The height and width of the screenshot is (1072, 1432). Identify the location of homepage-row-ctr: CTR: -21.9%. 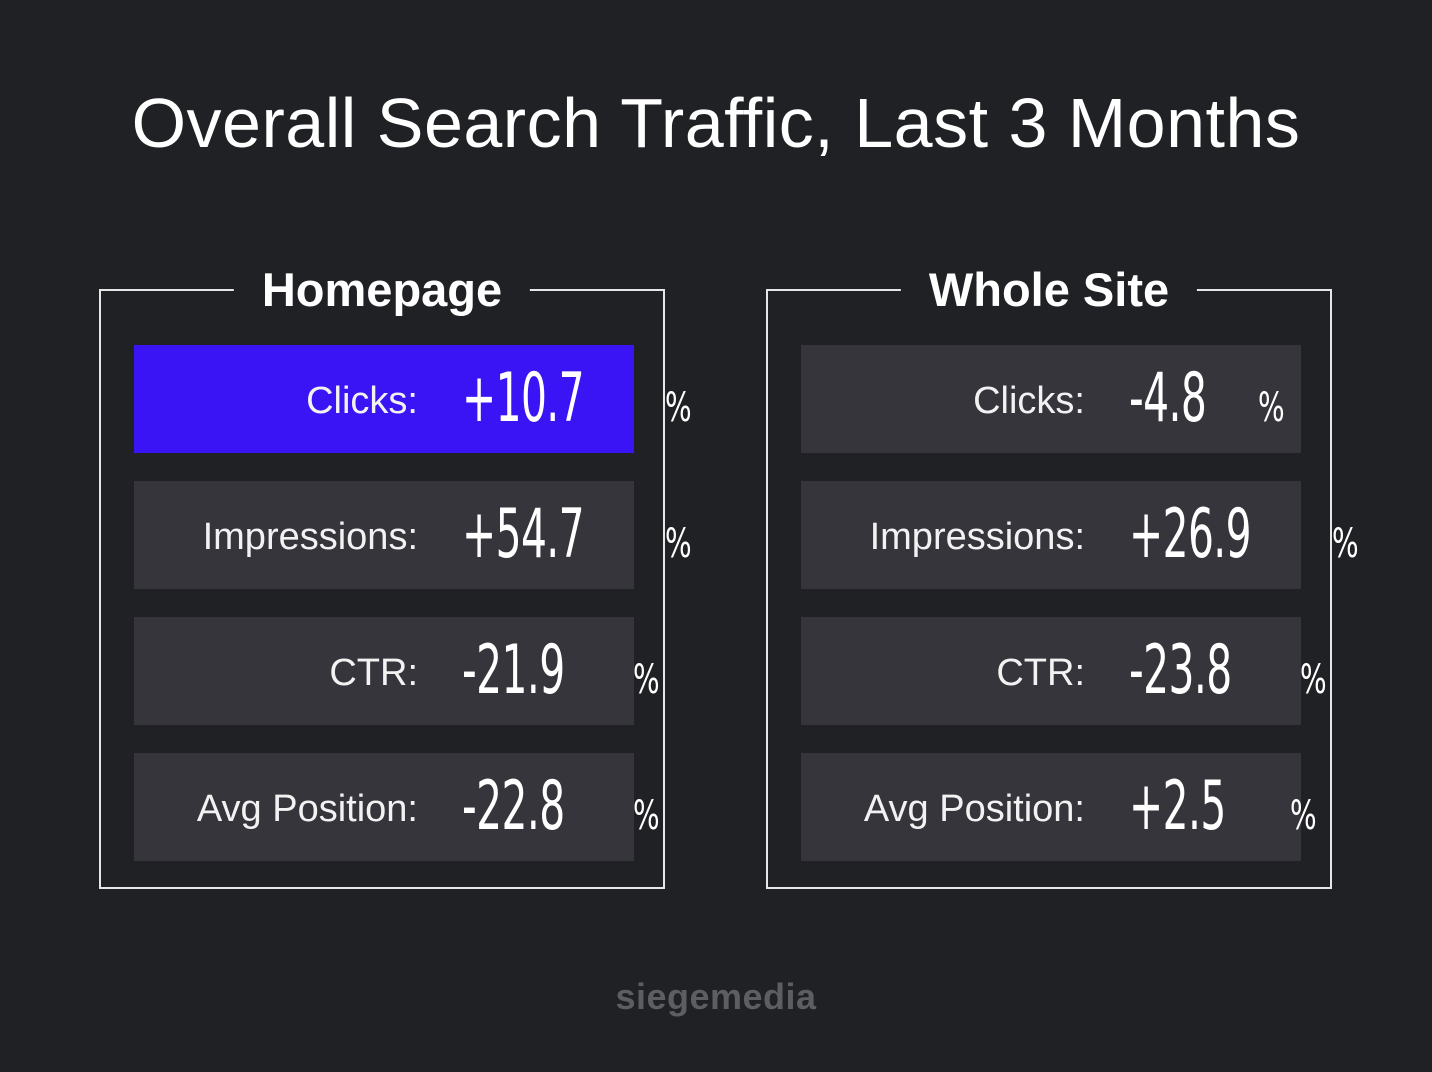
(397, 671).